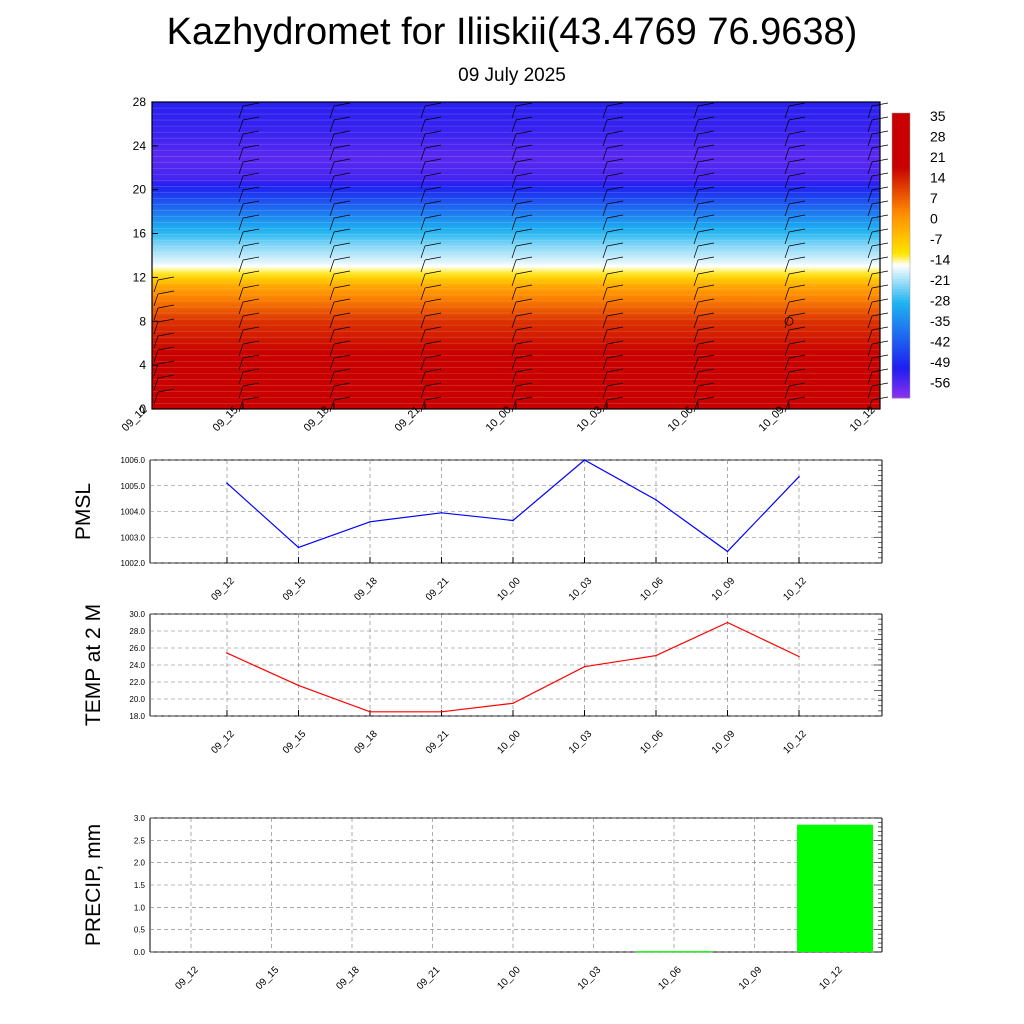  Describe the element at coordinates (513, 703) in the screenshot. I see `temp-point` at that location.